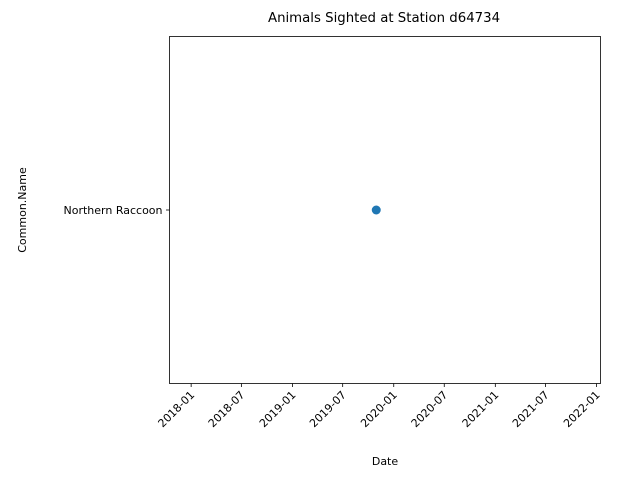 The width and height of the screenshot is (640, 480). I want to click on chart-title: Animals Sighted at Station d64734, so click(384, 18).